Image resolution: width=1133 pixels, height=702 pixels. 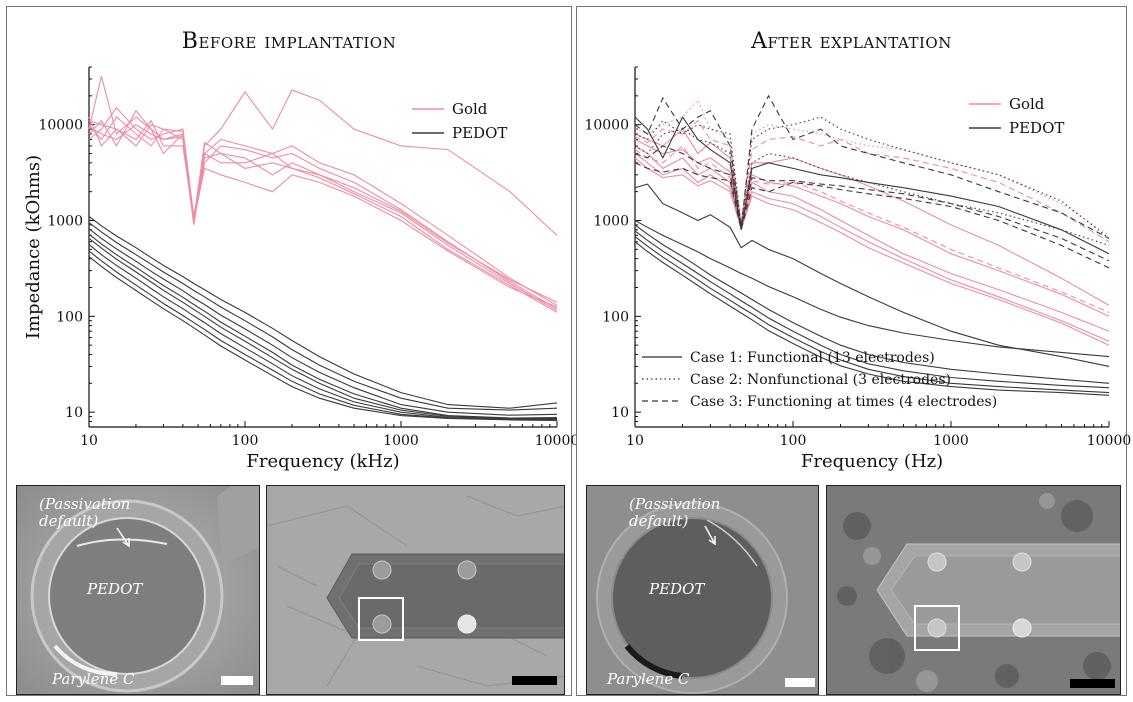 I want to click on panel-title: After explantation, so click(x=851, y=41).